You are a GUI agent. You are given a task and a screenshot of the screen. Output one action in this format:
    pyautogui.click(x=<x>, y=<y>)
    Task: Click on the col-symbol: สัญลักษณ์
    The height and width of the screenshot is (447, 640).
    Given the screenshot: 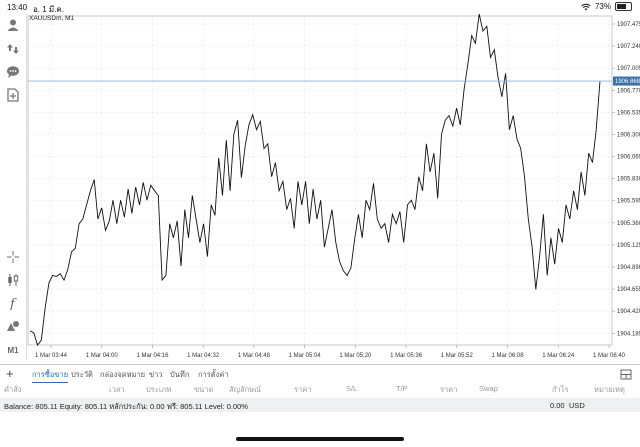 What is the action you would take?
    pyautogui.click(x=245, y=389)
    